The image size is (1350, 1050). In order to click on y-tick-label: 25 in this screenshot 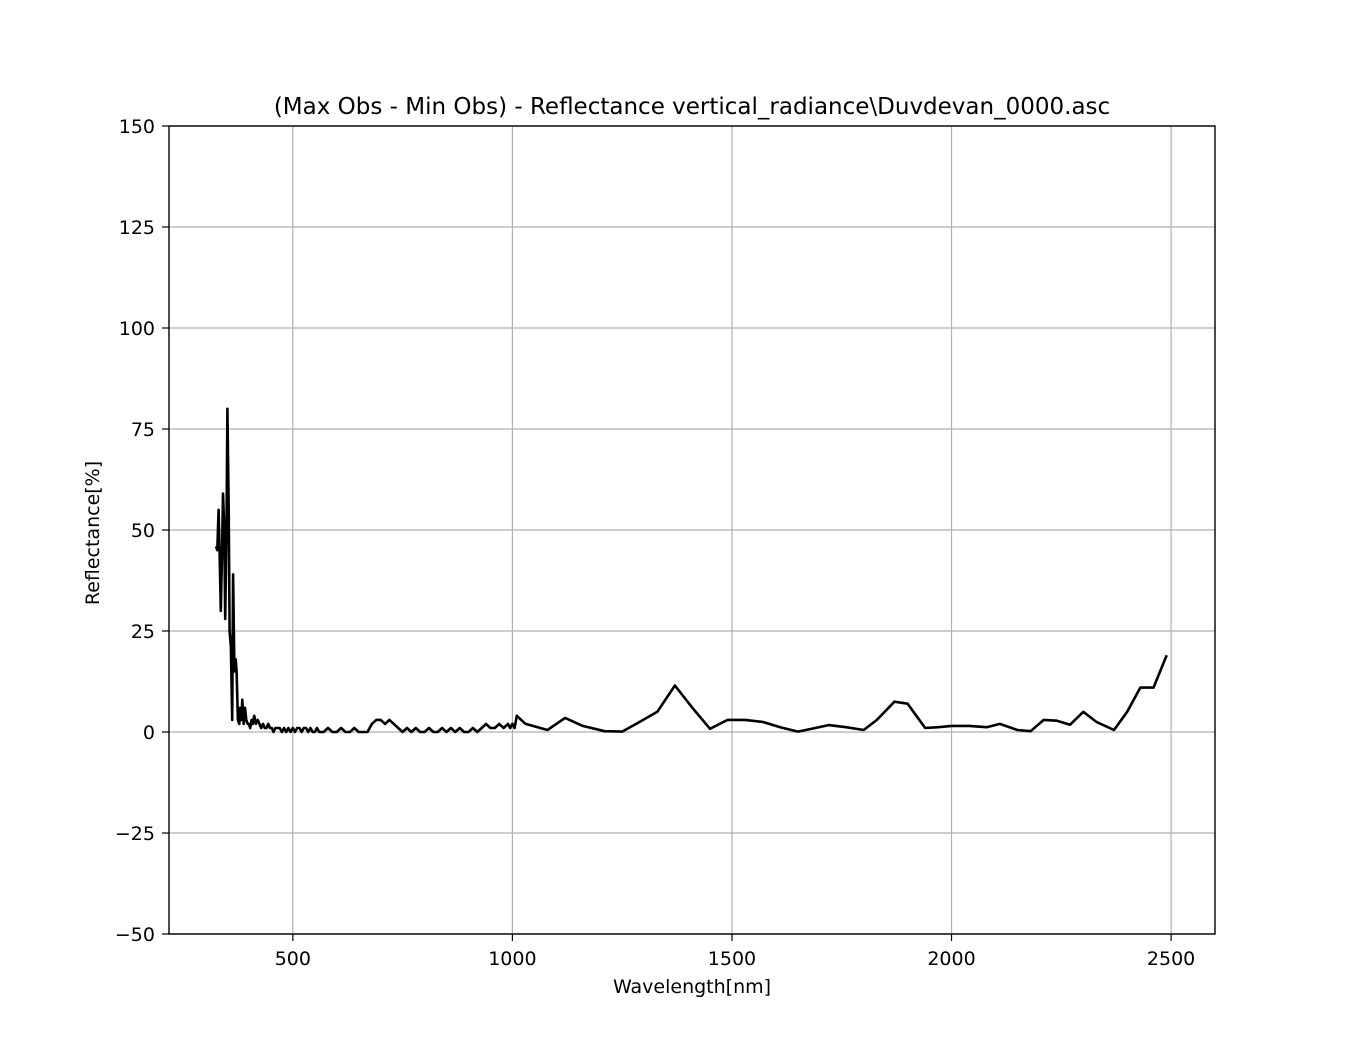, I will do `click(143, 632)`.